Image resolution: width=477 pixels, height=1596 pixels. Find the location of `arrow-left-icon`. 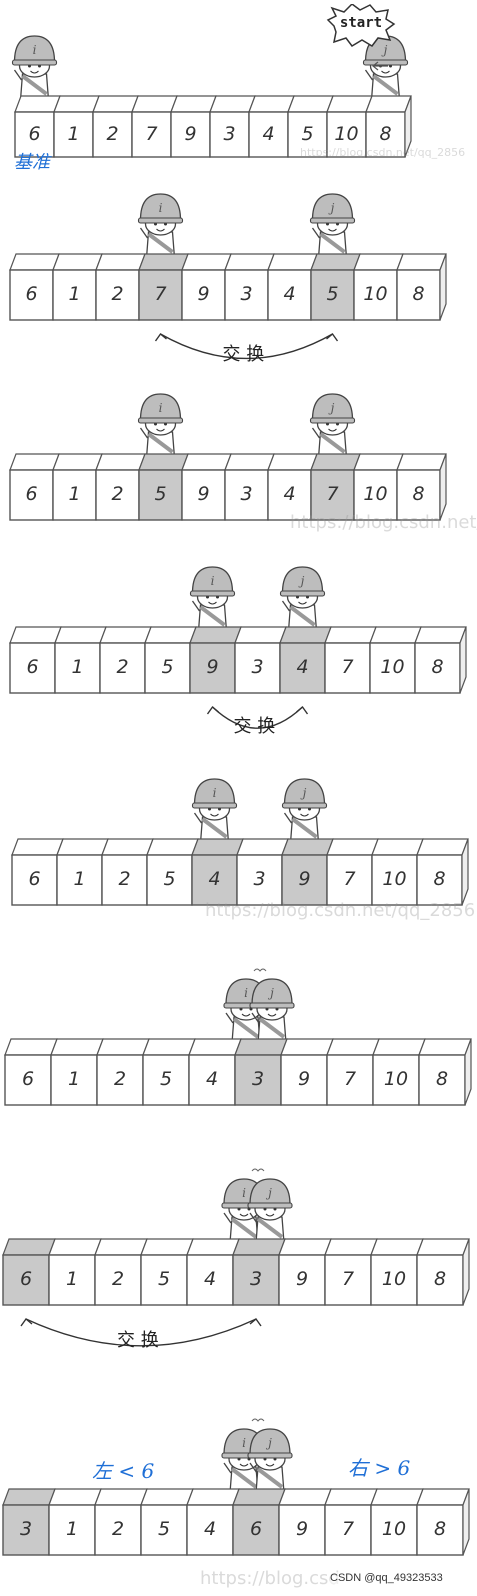

arrow-left-icon is located at coordinates (380, 66).